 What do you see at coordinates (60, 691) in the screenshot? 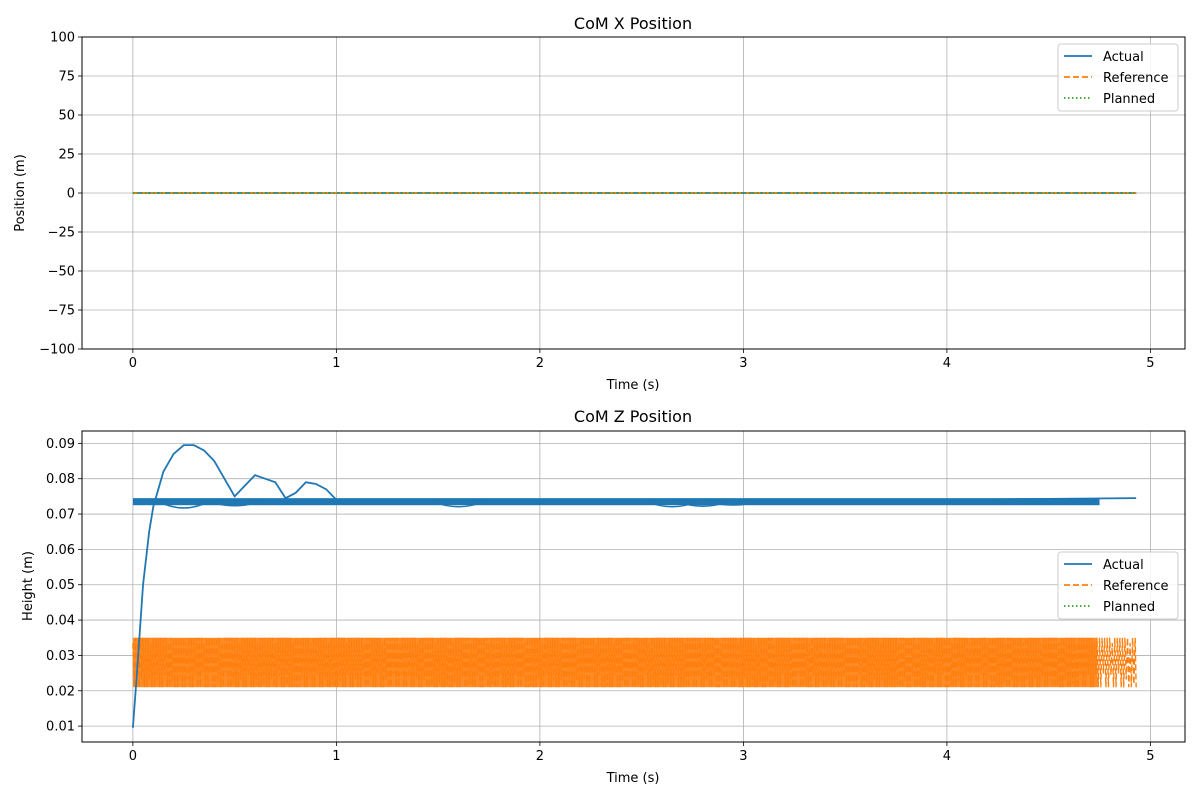
I see `y-tick-label: 0.02` at bounding box center [60, 691].